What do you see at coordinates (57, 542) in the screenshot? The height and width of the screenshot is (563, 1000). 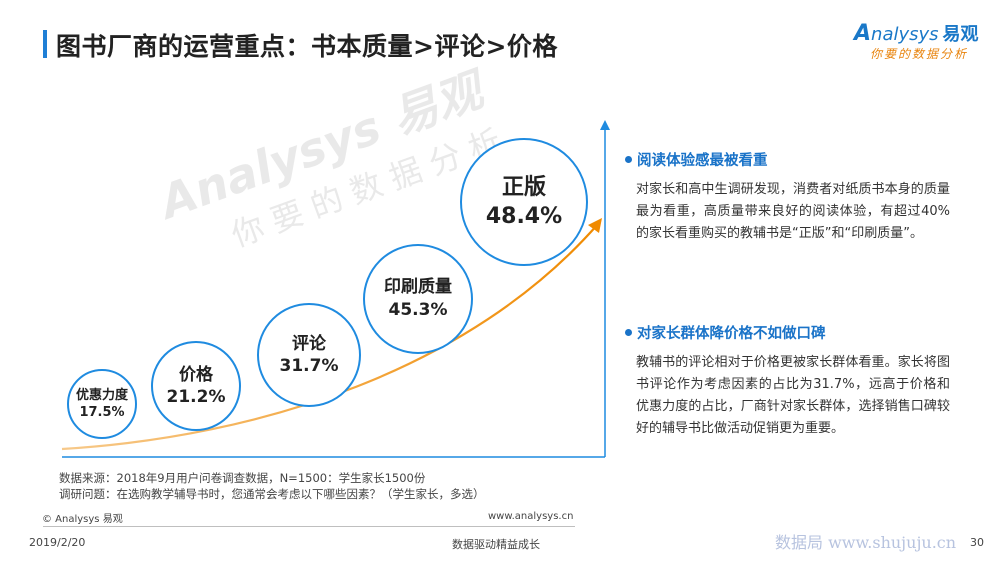 I see `report-date: 2019/2/20` at bounding box center [57, 542].